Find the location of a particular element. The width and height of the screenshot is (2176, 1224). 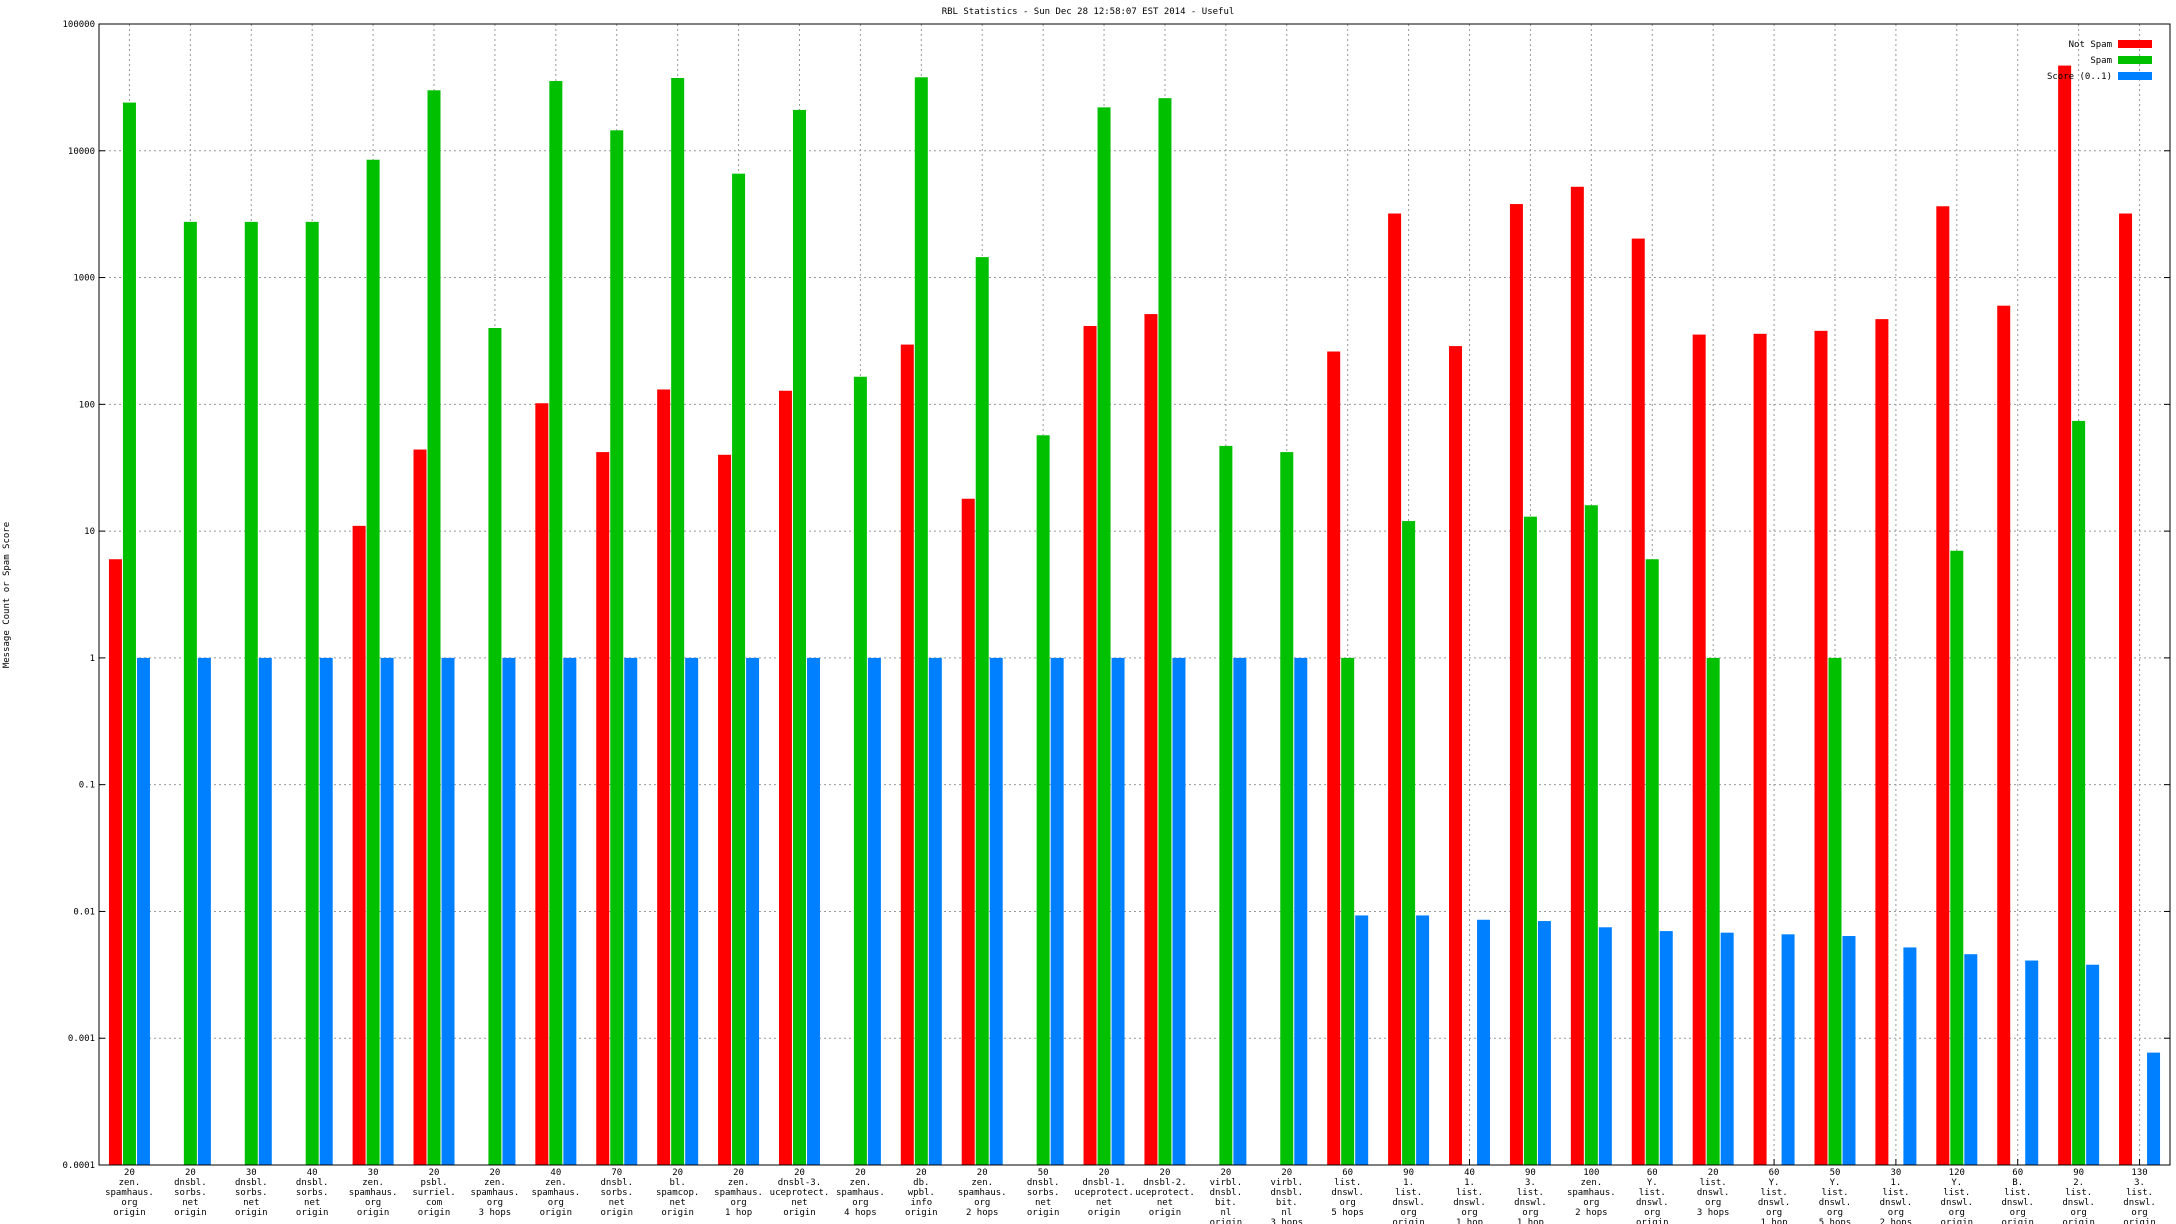

x-tick-label: 70 is located at coordinates (616, 1173).